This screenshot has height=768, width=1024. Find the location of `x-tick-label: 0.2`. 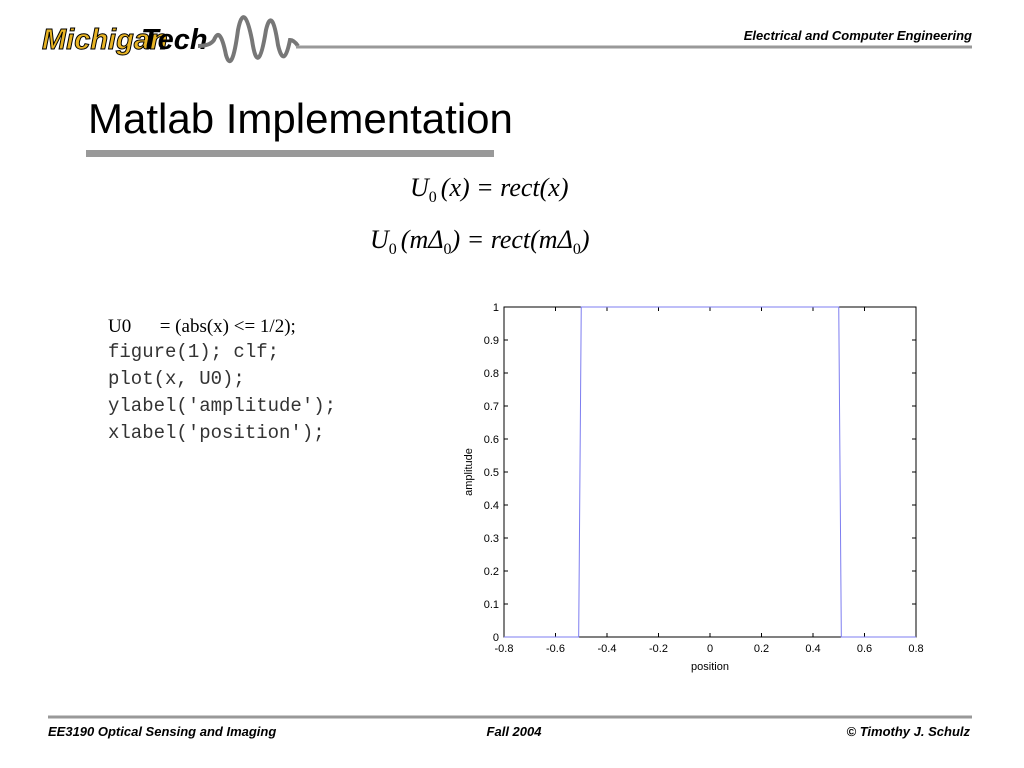

x-tick-label: 0.2 is located at coordinates (761, 649).